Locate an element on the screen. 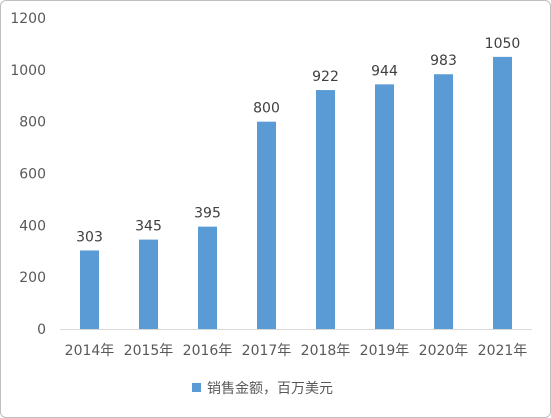  y-tick-label: 1000 is located at coordinates (28, 71).